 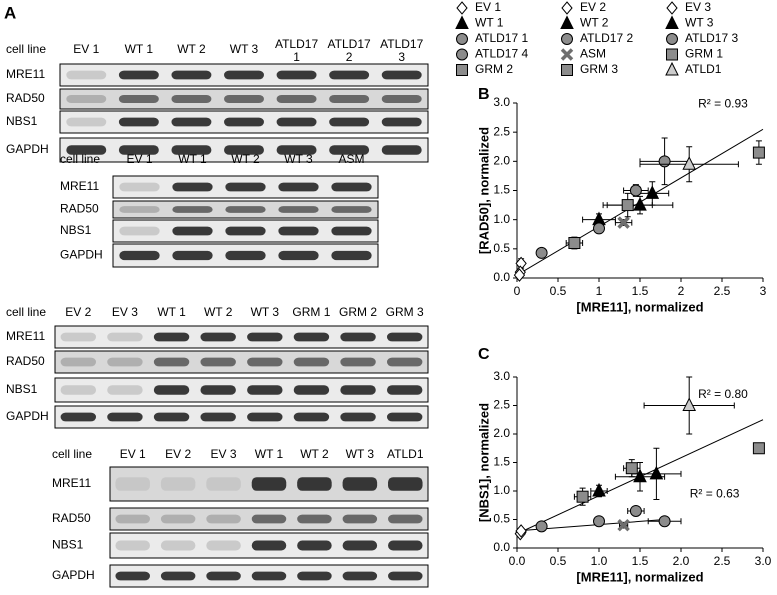 I want to click on x-tick-label: 0, so click(x=517, y=291).